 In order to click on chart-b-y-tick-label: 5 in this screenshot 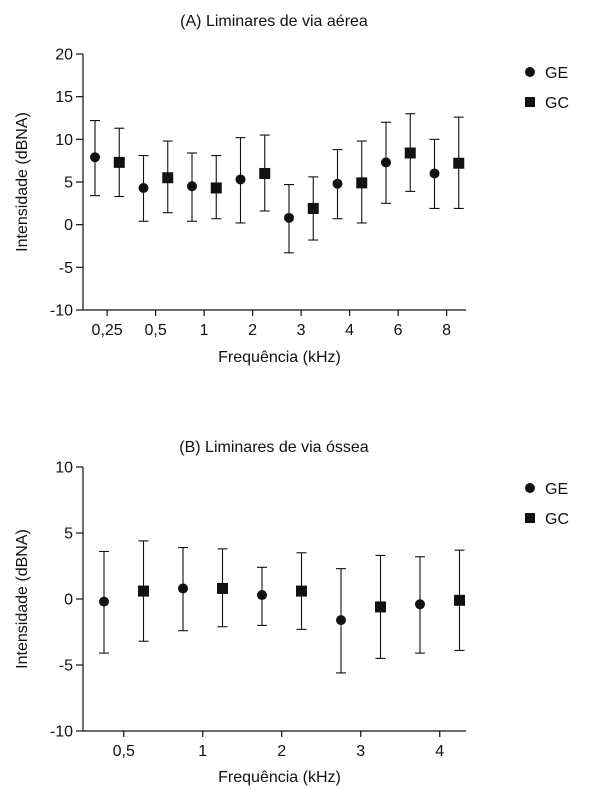, I will do `click(68, 534)`.